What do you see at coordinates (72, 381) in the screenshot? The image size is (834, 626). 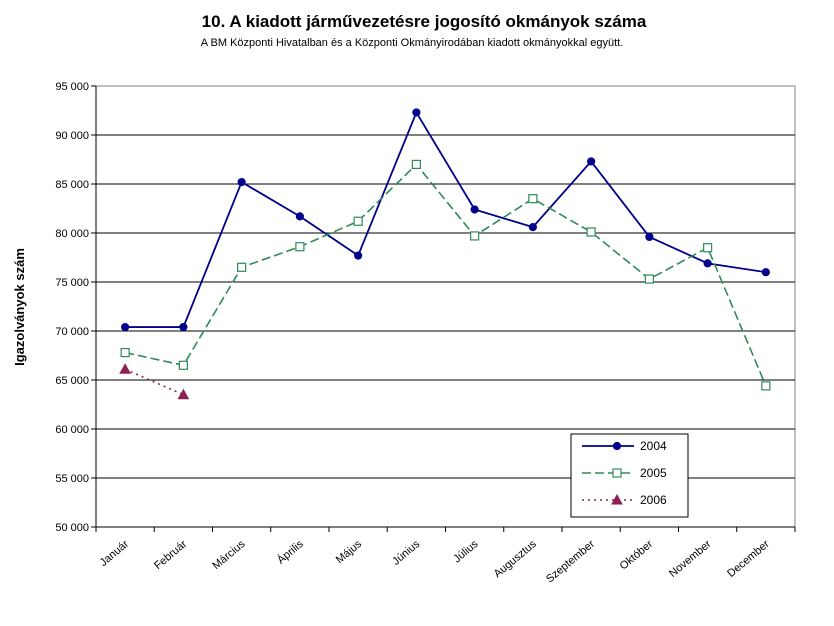 I see `y-tick-label: 65 000` at bounding box center [72, 381].